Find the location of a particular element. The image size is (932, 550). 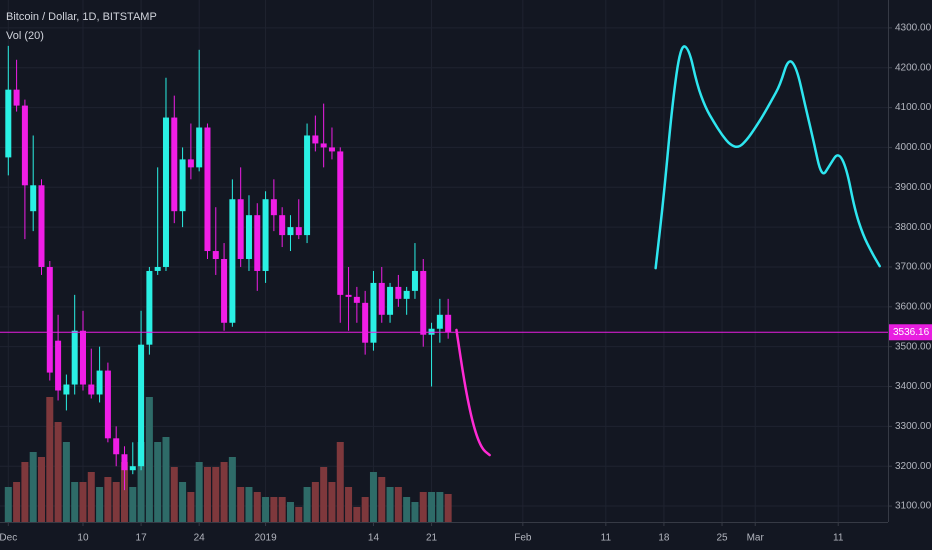

x-tick-label: 24 is located at coordinates (200, 538).